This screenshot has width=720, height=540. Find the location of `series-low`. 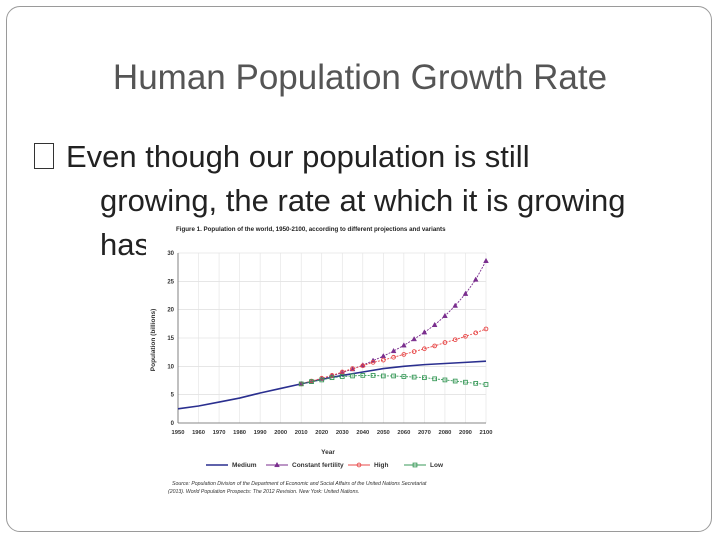

series-low is located at coordinates (393, 380).